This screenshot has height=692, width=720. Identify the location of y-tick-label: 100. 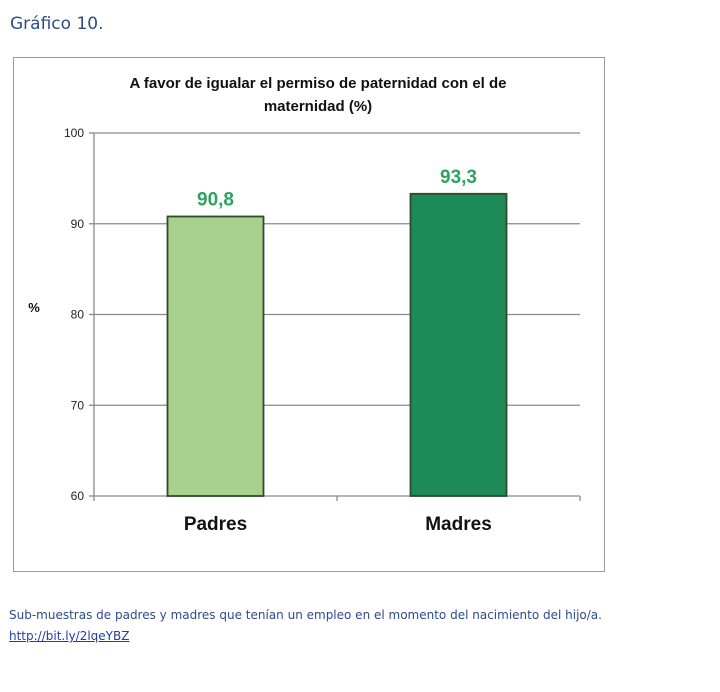
(74, 133).